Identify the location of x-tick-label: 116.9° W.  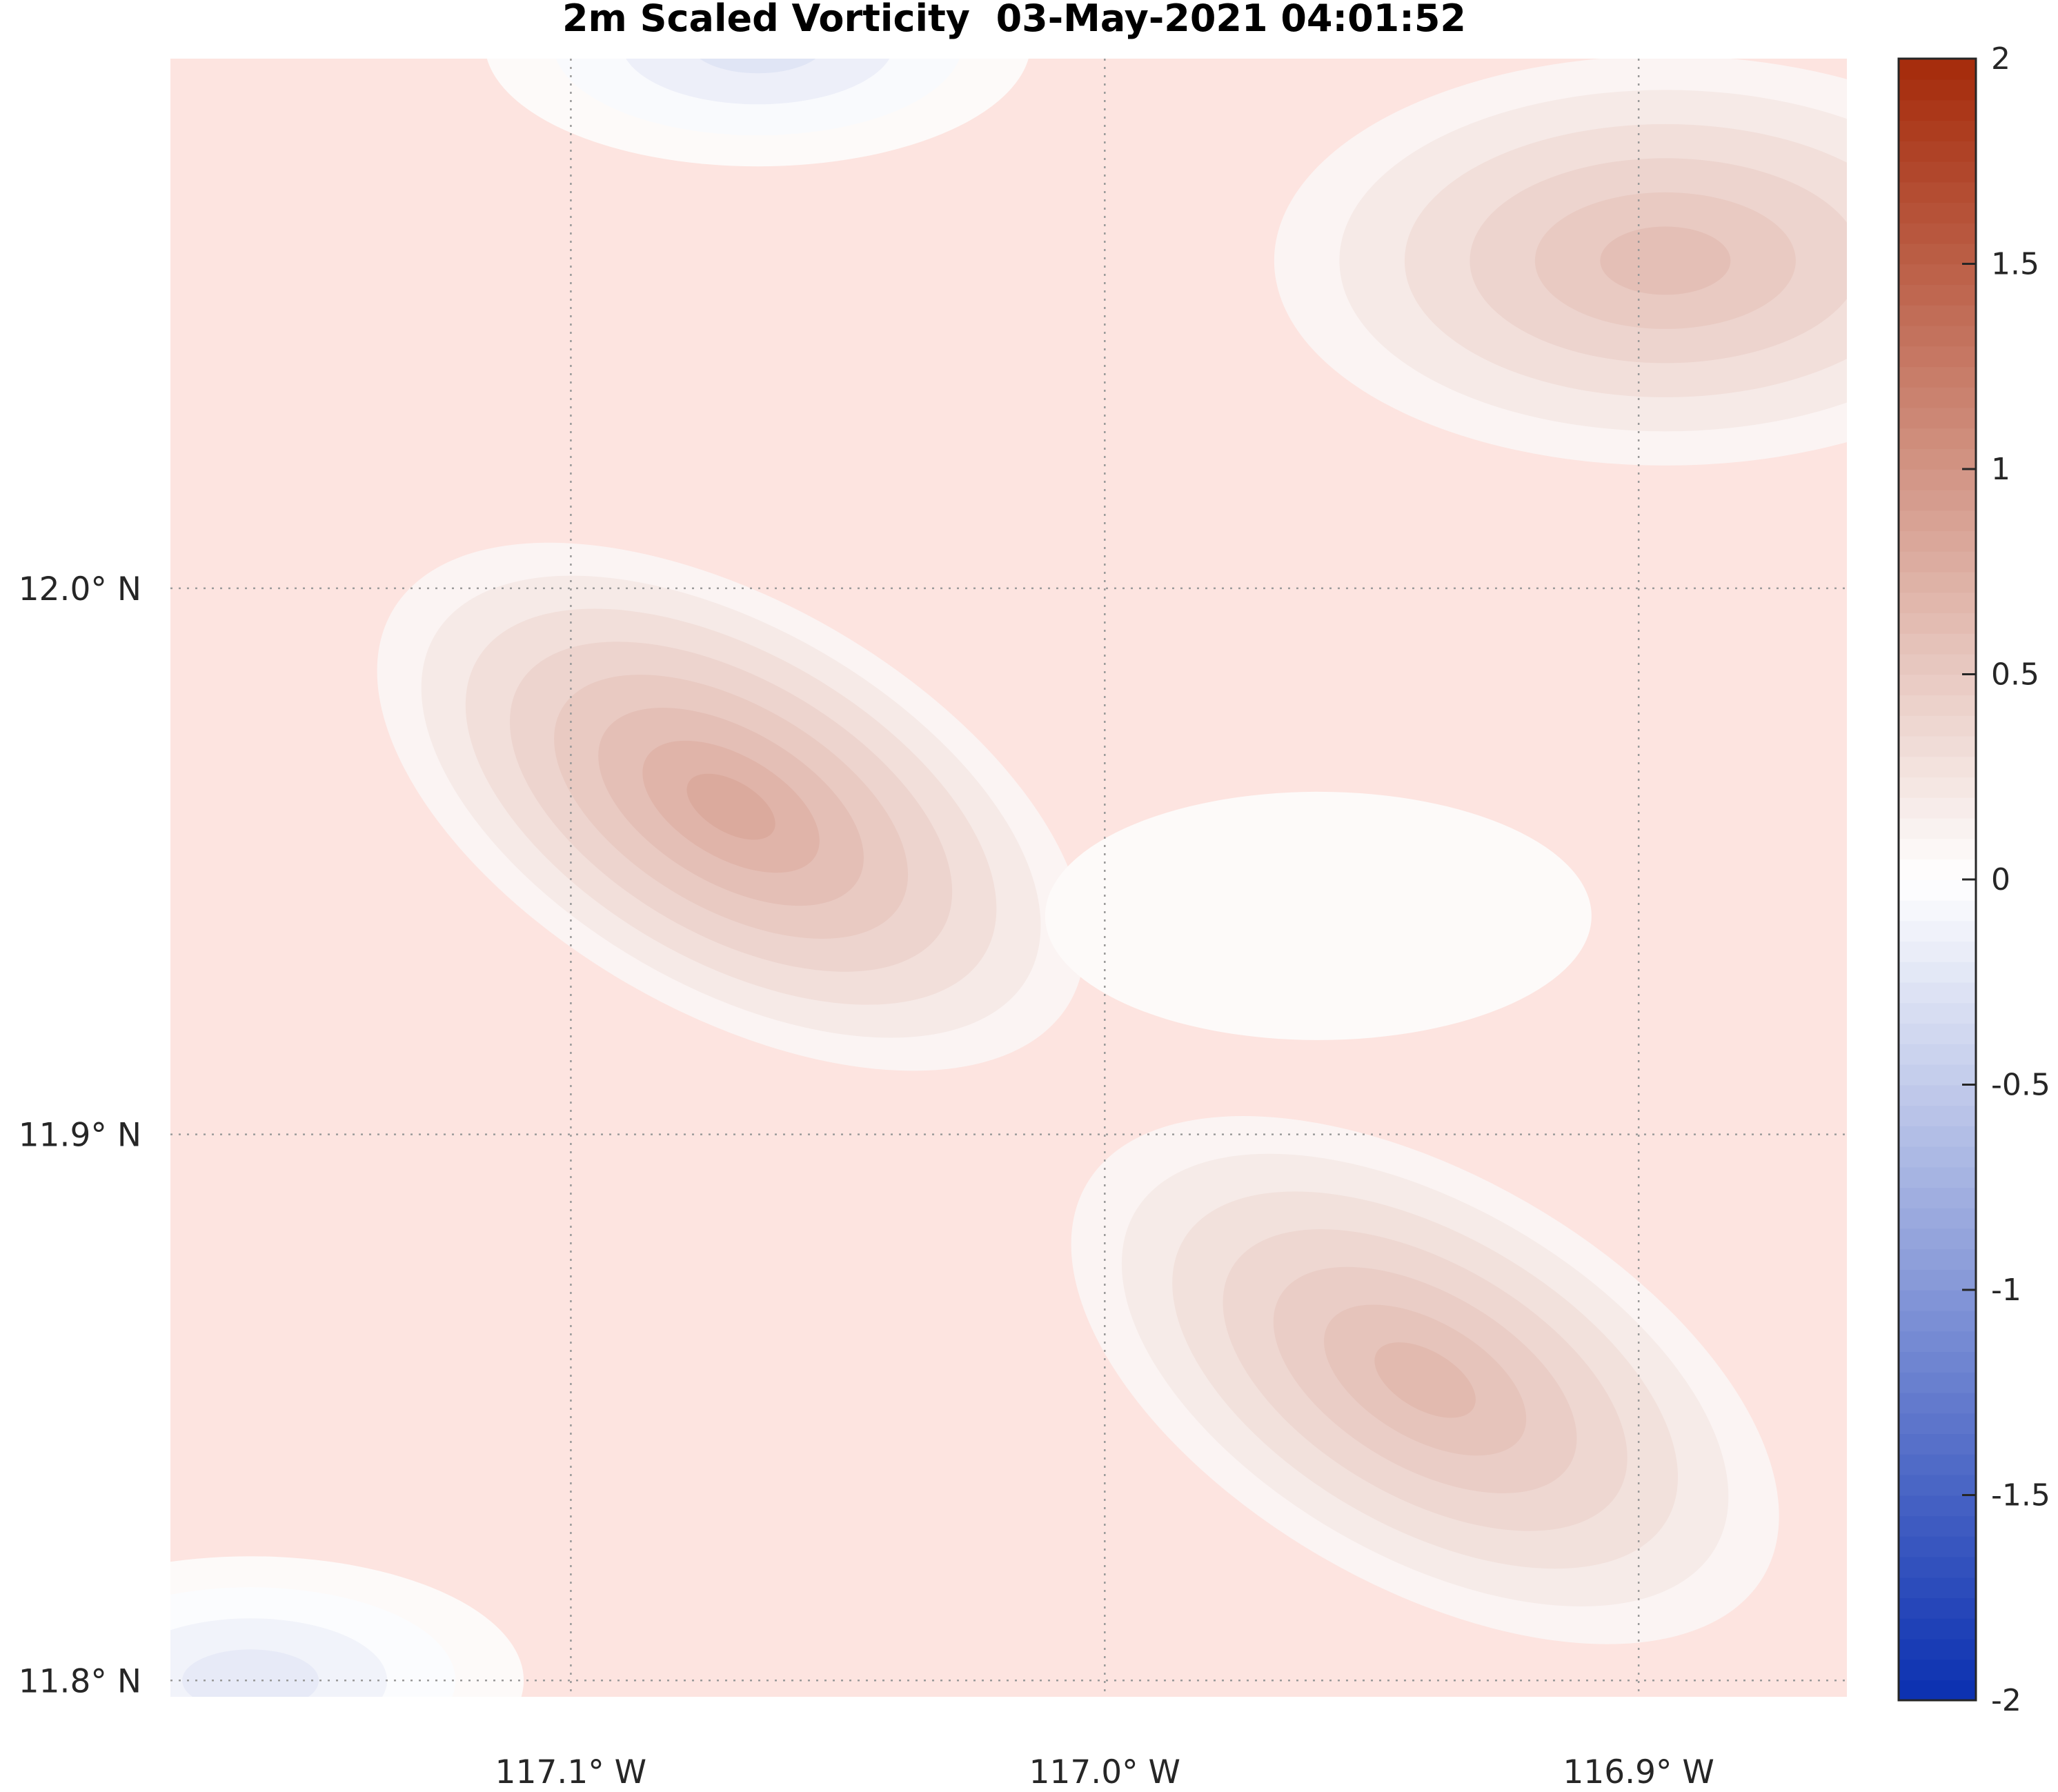
(1638, 1772).